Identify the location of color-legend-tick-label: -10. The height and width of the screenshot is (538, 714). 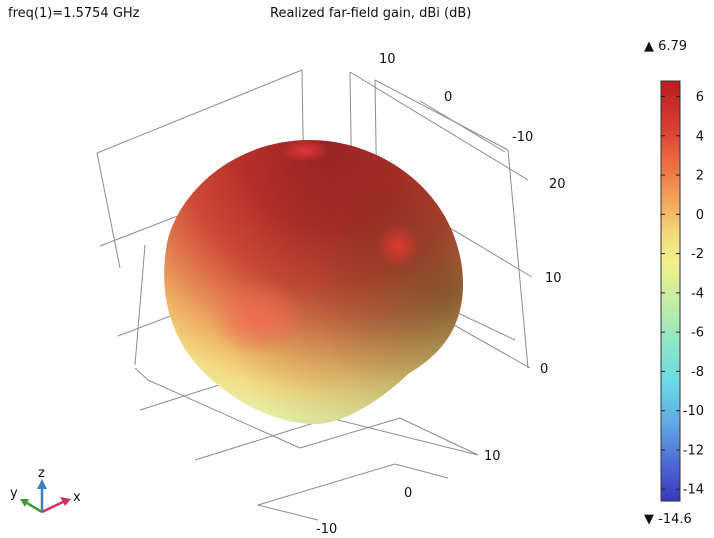
(693, 411).